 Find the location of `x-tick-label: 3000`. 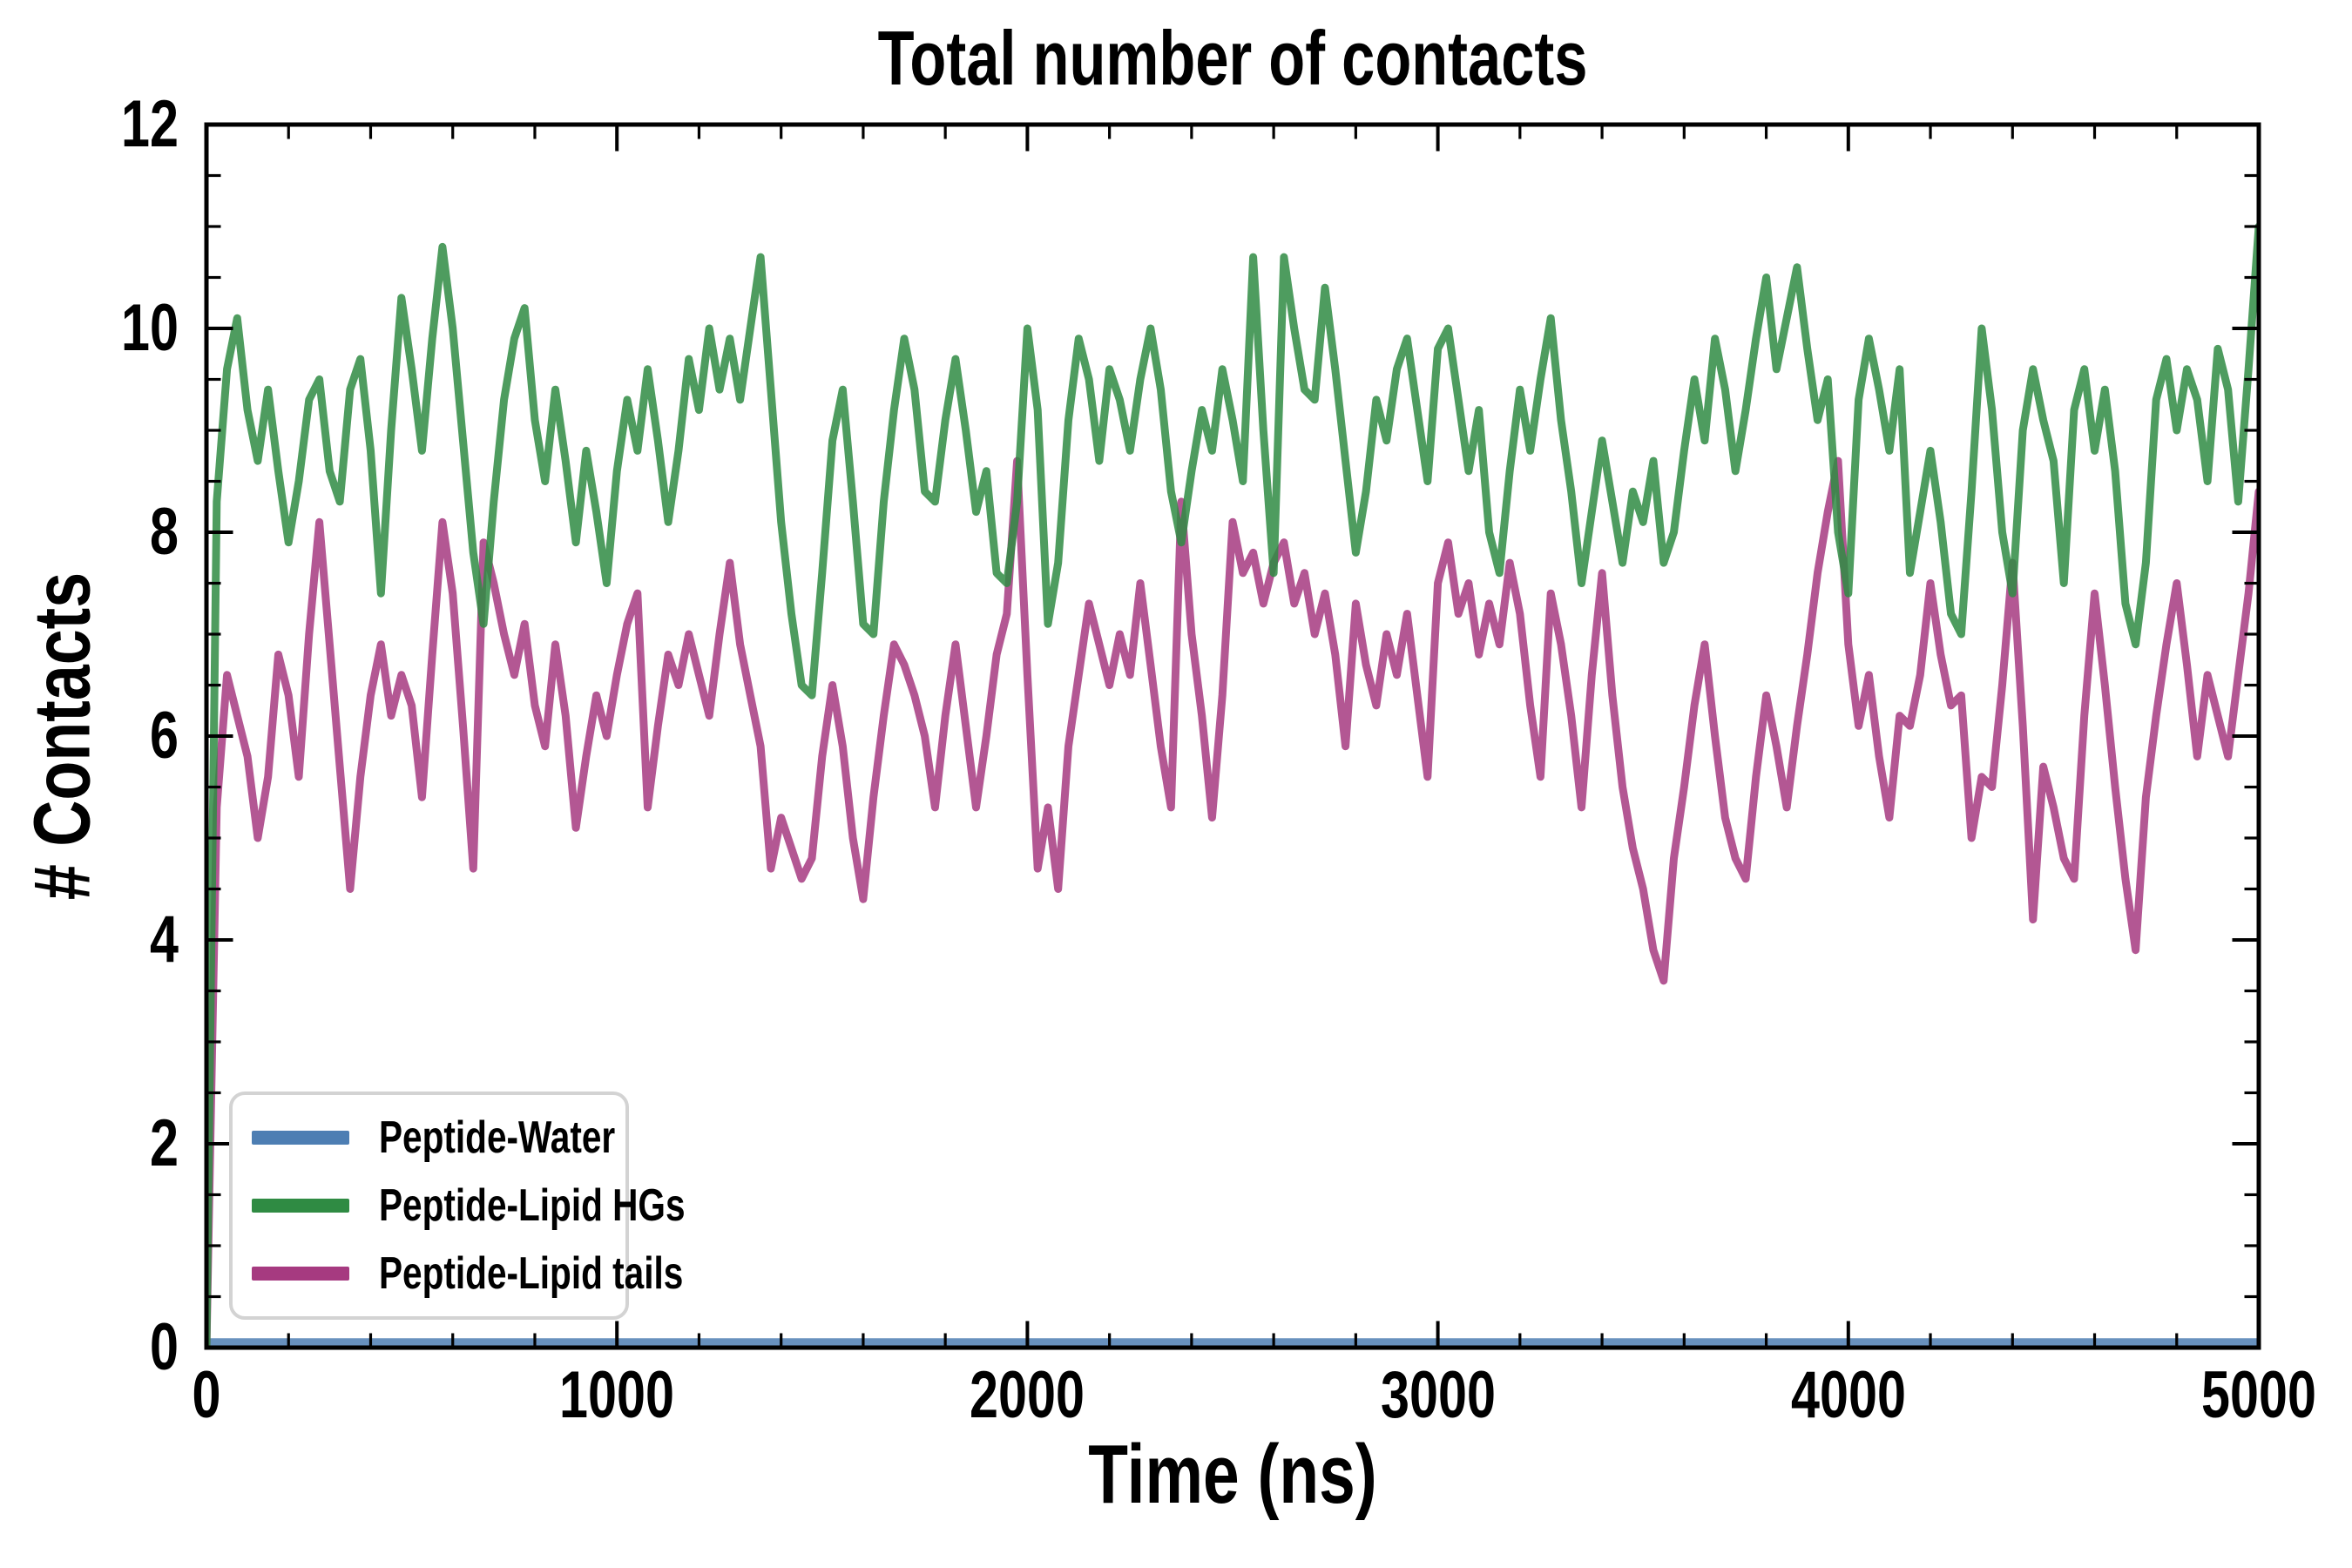

x-tick-label: 3000 is located at coordinates (1438, 1395).